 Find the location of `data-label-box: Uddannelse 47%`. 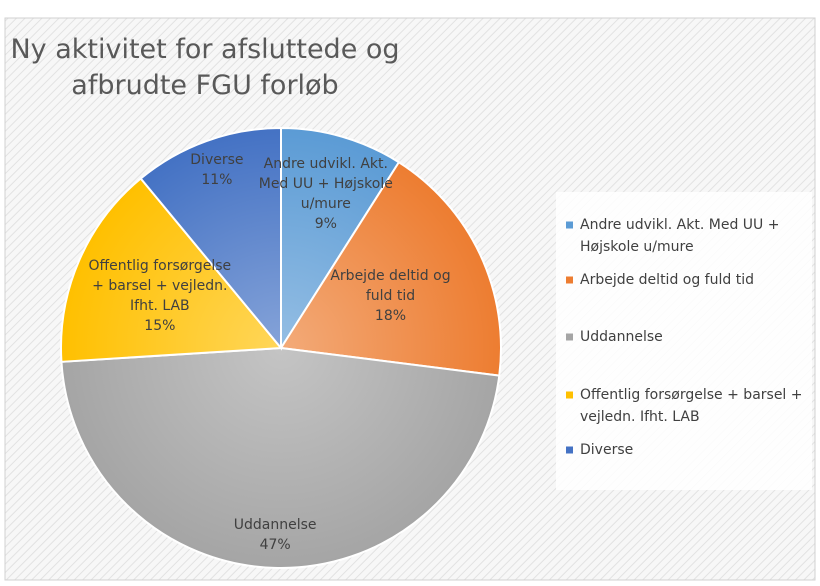

data-label-box: Uddannelse 47% is located at coordinates (275, 535).